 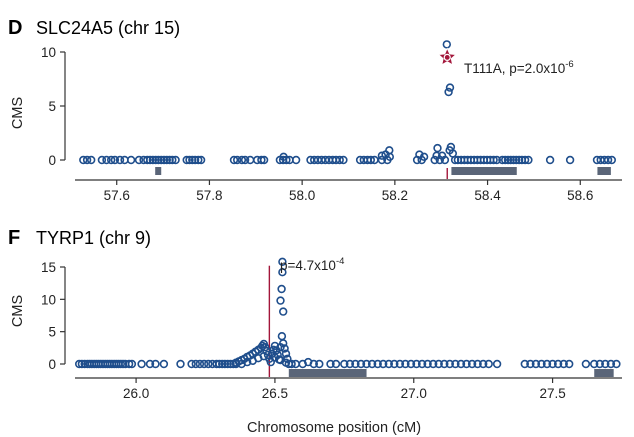 What do you see at coordinates (52, 332) in the screenshot?
I see `y-tick-label: 5` at bounding box center [52, 332].